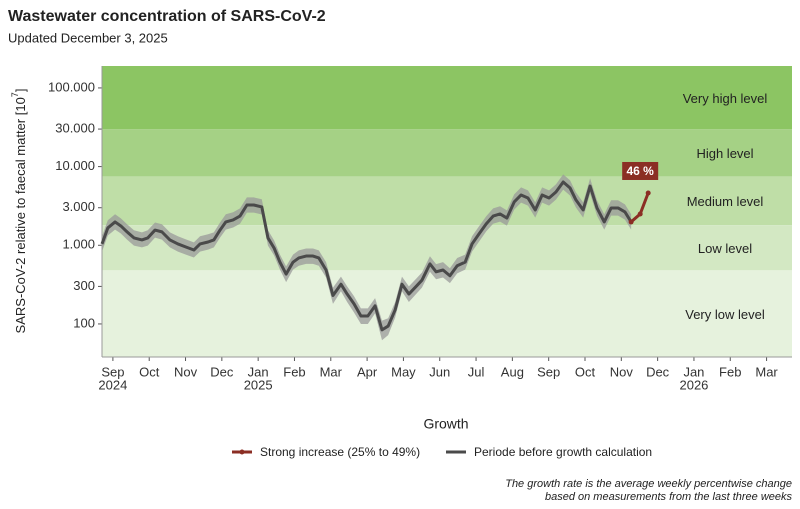 This screenshot has width=800, height=509. Describe the element at coordinates (725, 201) in the screenshot. I see `band-label: Medium level` at that location.